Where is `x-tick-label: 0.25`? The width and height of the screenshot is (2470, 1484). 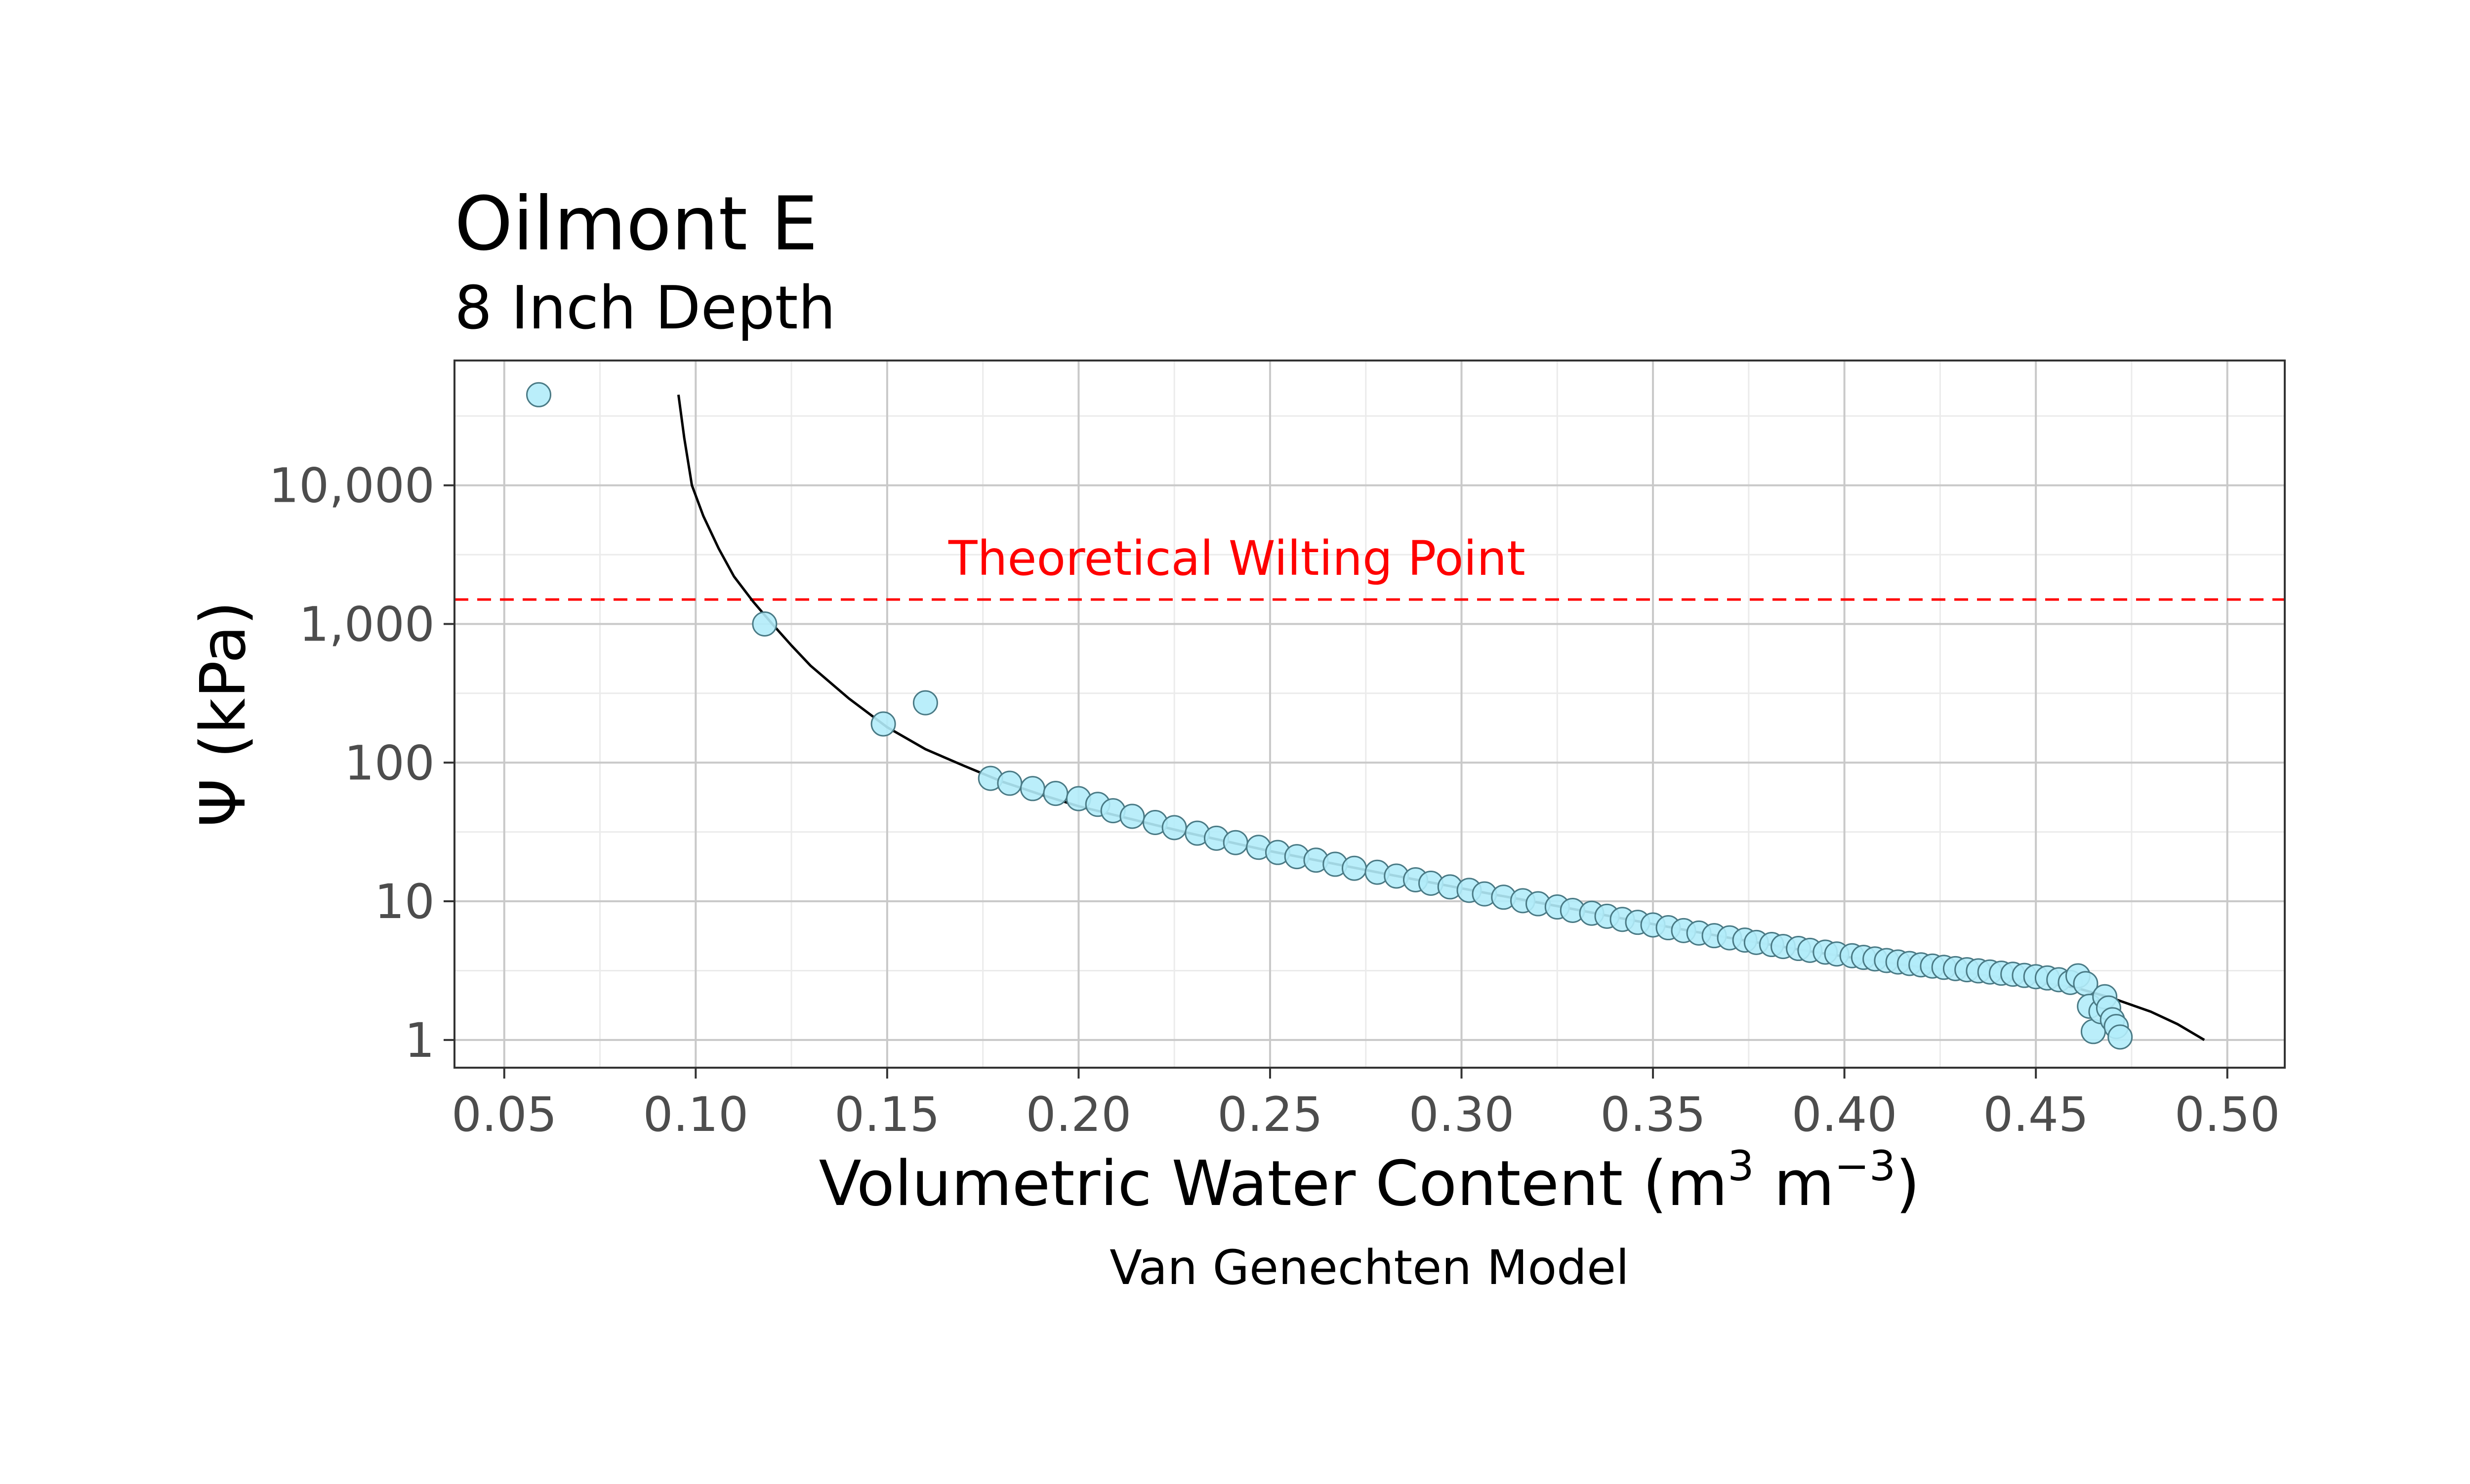
x-tick-label: 0.25 is located at coordinates (1270, 1114).